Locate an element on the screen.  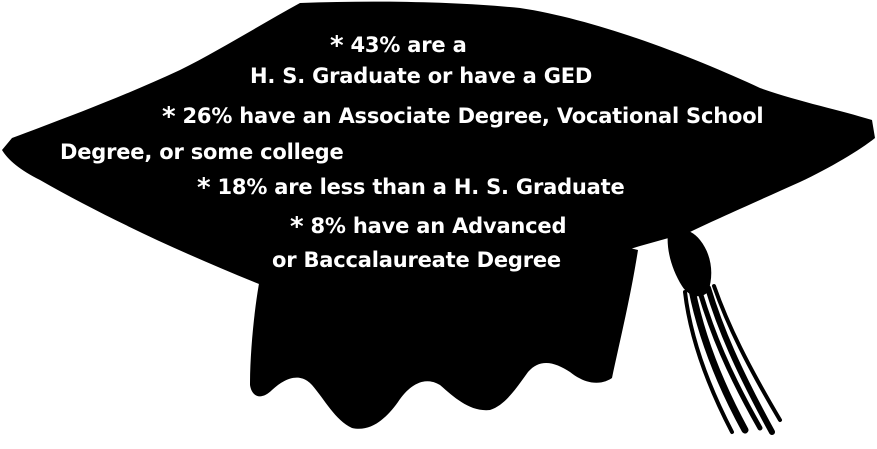
stat-text-less-than-hs: 18% are less than a H. S. Graduate is located at coordinates (417, 187).